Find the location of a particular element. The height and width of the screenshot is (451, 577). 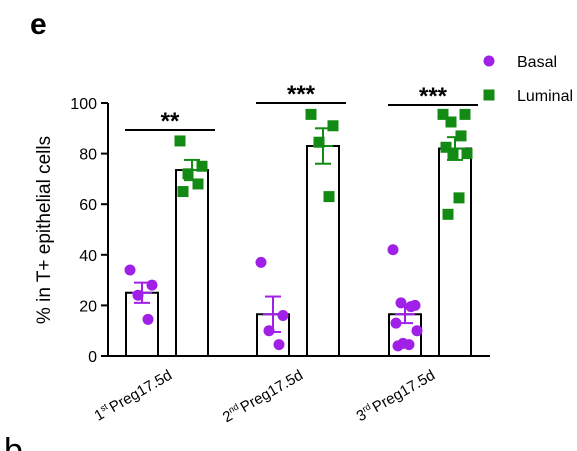

x-tick-label: 1stPreg17.5d is located at coordinates (133, 395).